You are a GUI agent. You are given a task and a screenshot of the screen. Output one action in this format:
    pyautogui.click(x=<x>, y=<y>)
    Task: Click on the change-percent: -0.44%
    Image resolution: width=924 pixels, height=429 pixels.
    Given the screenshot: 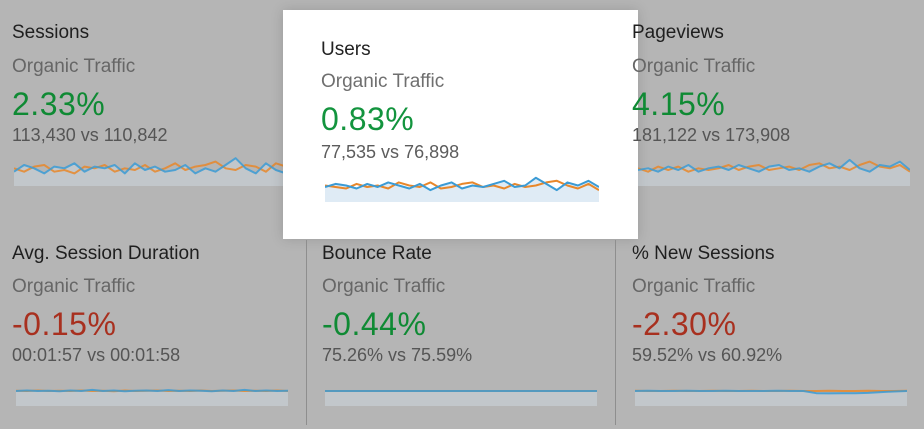 What is the action you would take?
    pyautogui.click(x=374, y=324)
    